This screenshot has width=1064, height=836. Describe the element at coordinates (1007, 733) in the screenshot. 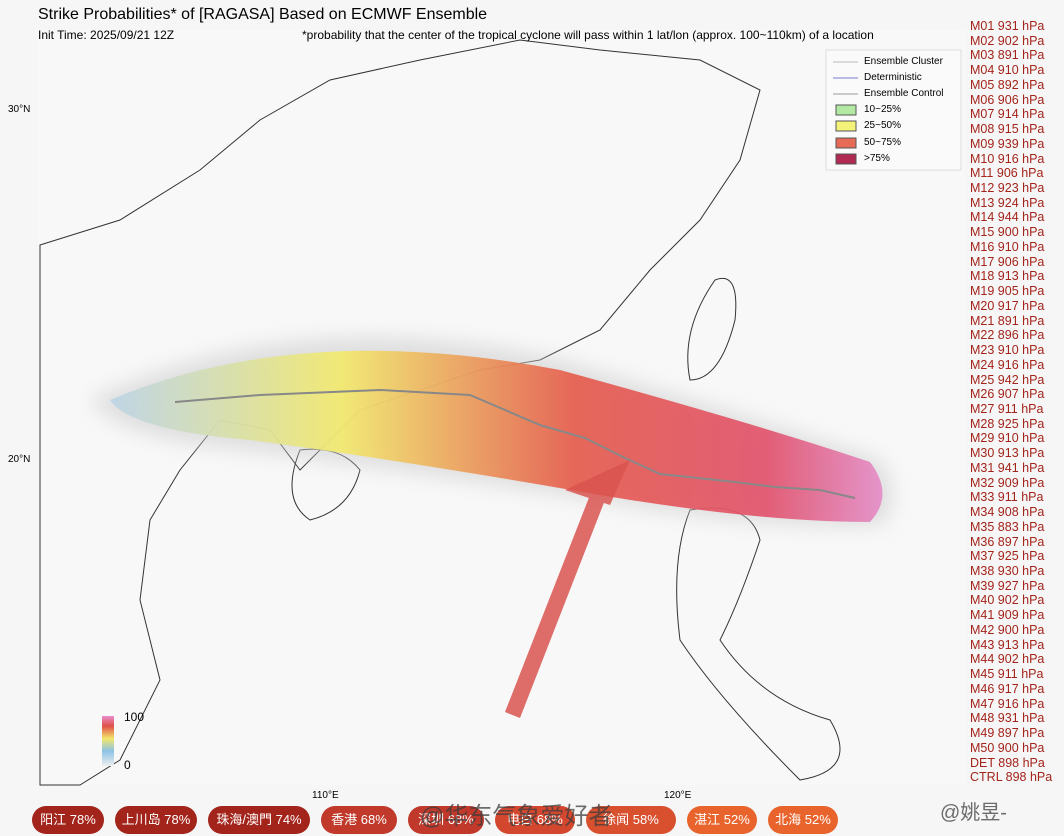

I see `member-pressure: M49 897 hPa` at that location.